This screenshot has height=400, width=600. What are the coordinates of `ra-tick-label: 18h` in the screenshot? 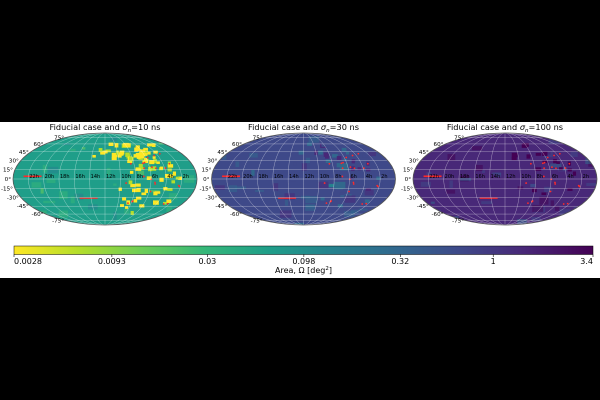 It's located at (65, 177).